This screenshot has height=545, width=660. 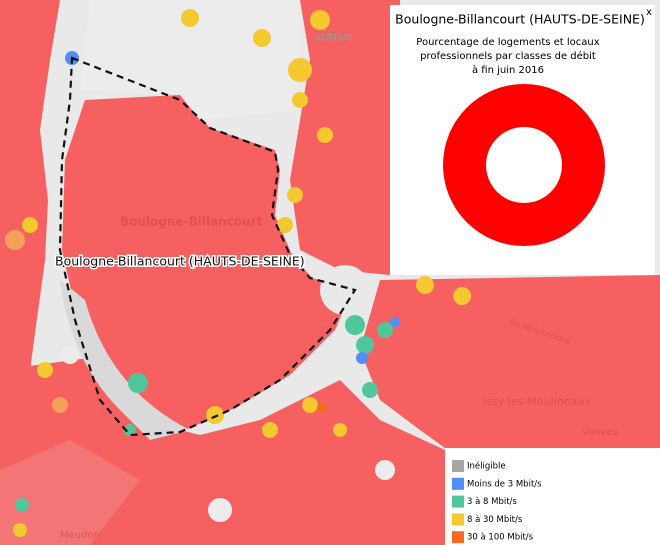 I want to click on donut-segment, so click(x=524, y=165).